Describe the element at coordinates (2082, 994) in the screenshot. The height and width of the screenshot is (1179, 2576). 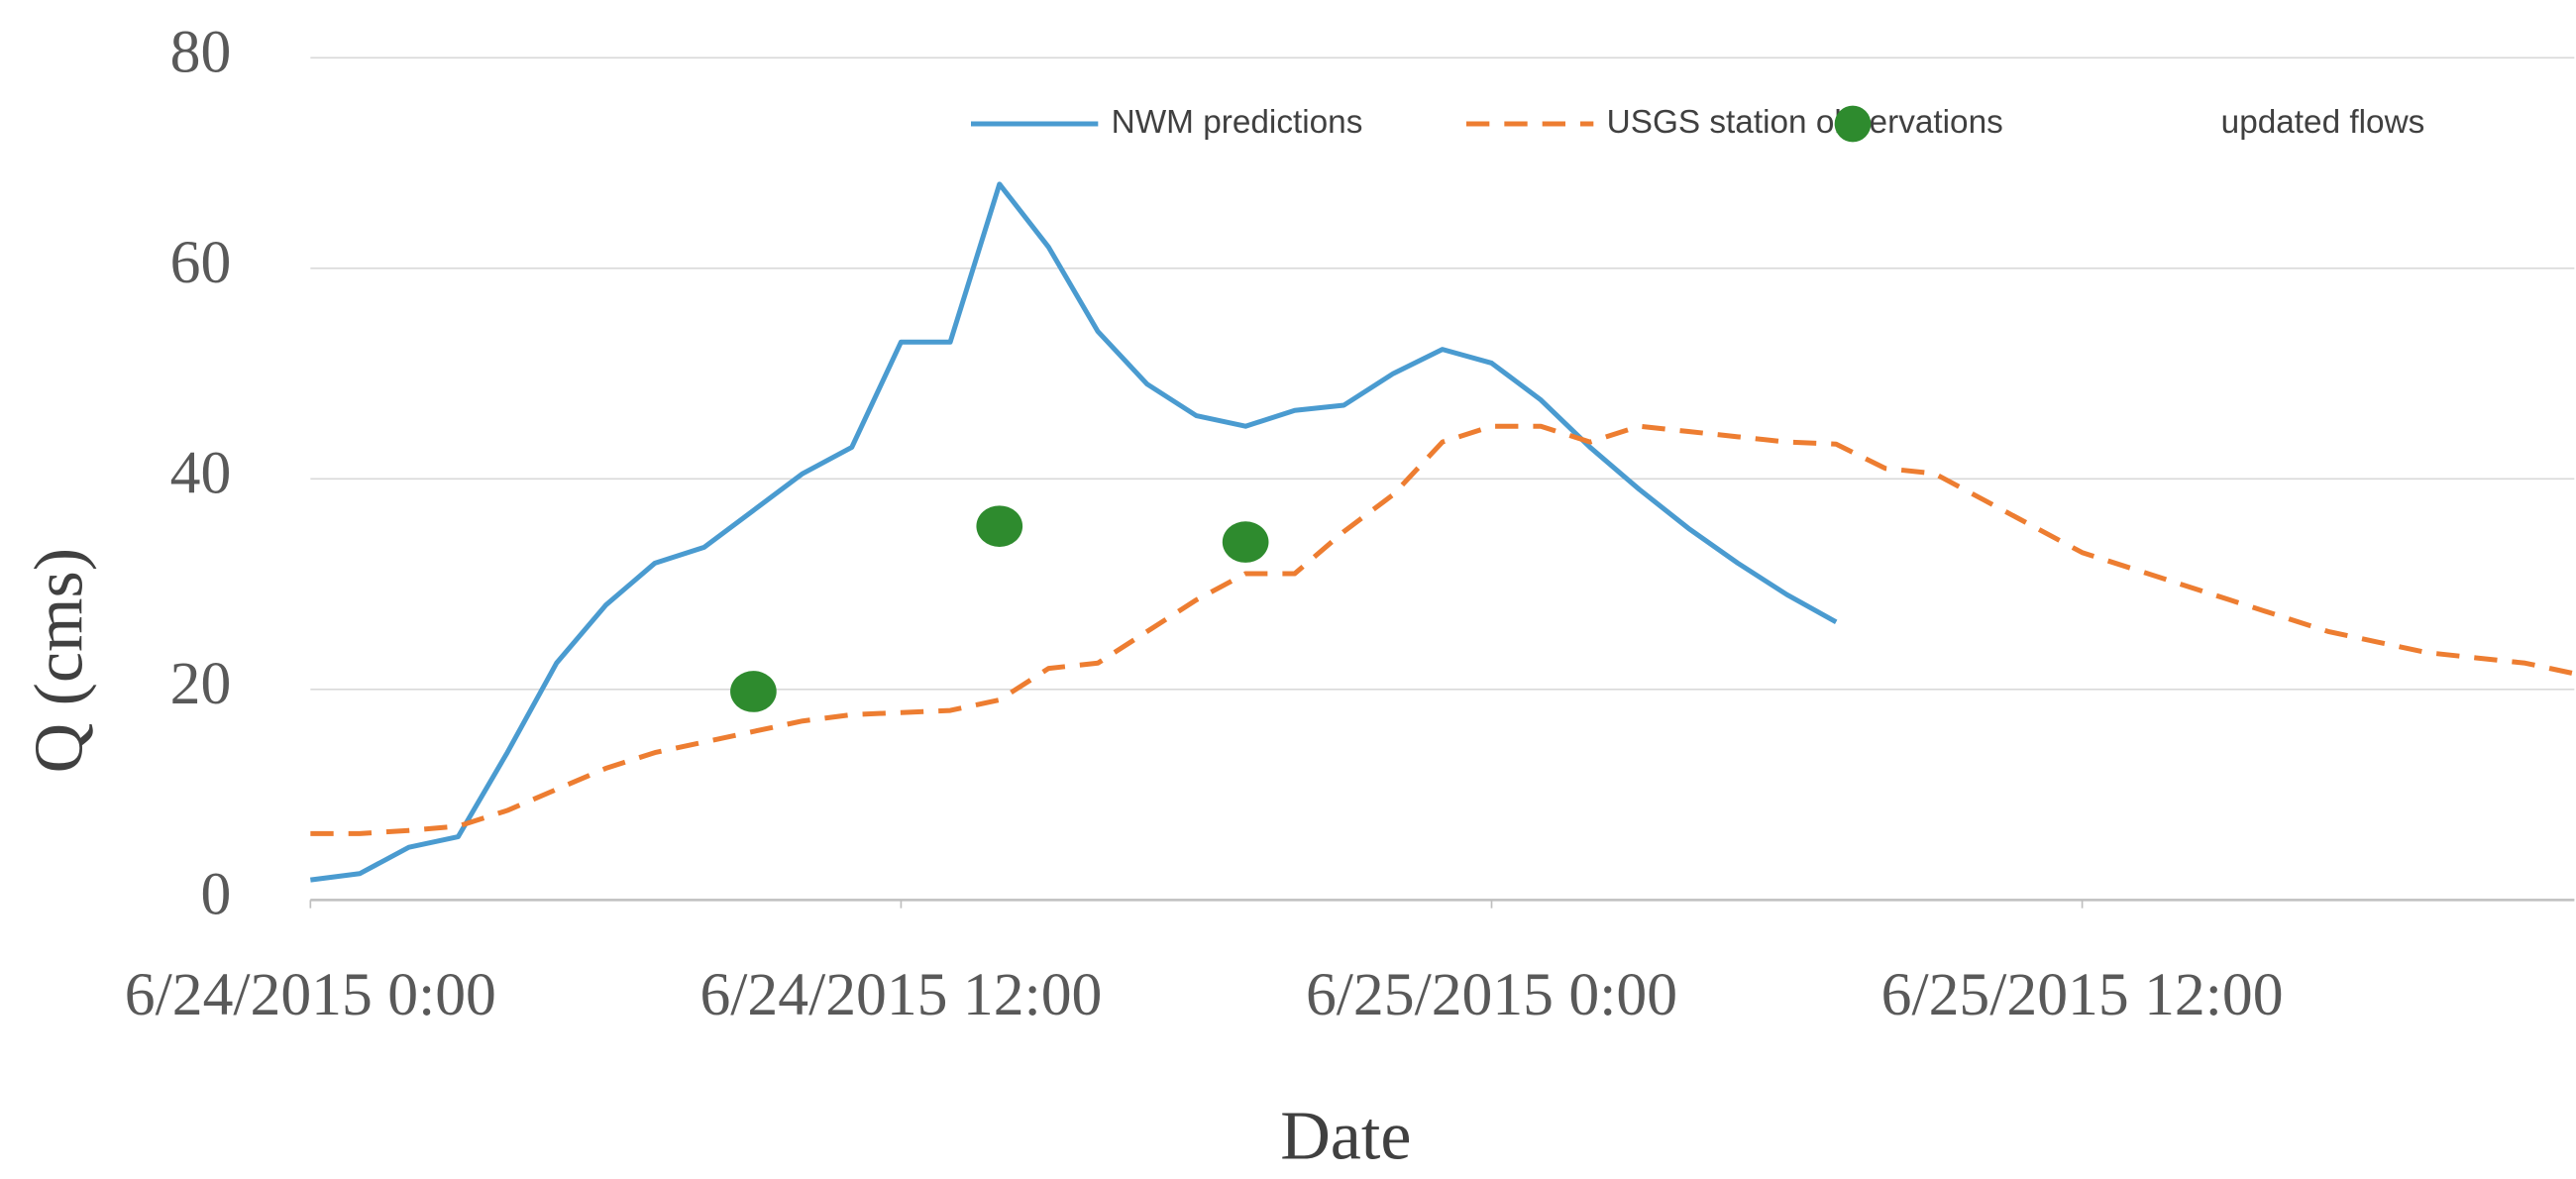
I see `x-tick-label: 6/25/2015 12:00` at that location.